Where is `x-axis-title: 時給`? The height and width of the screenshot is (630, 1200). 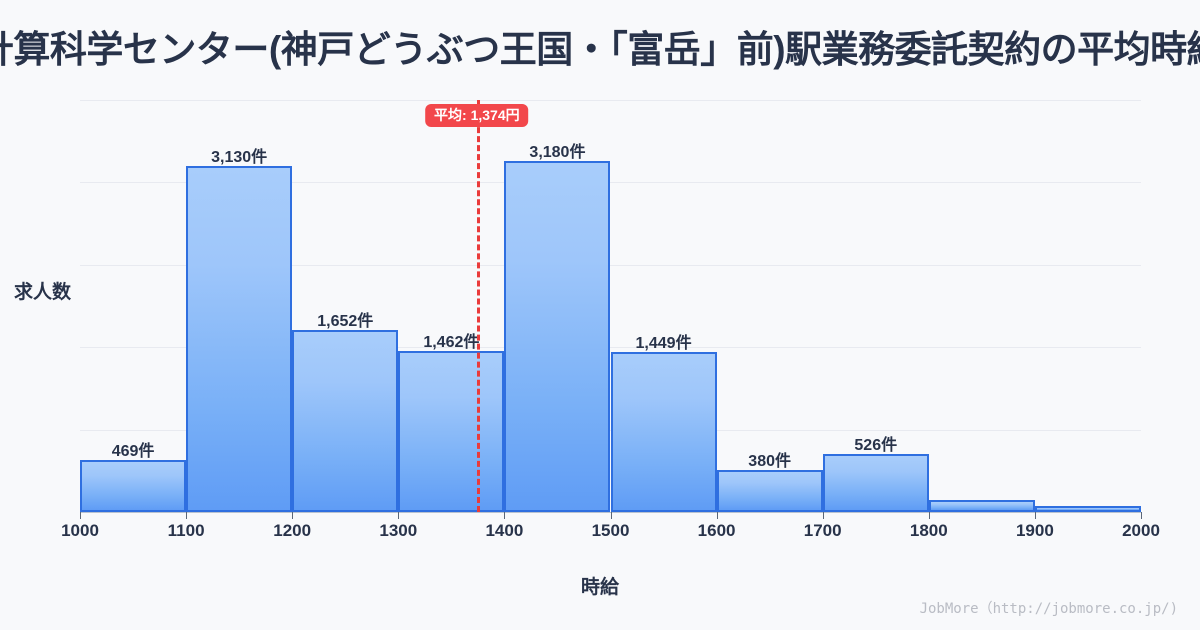
x-axis-title: 時給 is located at coordinates (599, 587).